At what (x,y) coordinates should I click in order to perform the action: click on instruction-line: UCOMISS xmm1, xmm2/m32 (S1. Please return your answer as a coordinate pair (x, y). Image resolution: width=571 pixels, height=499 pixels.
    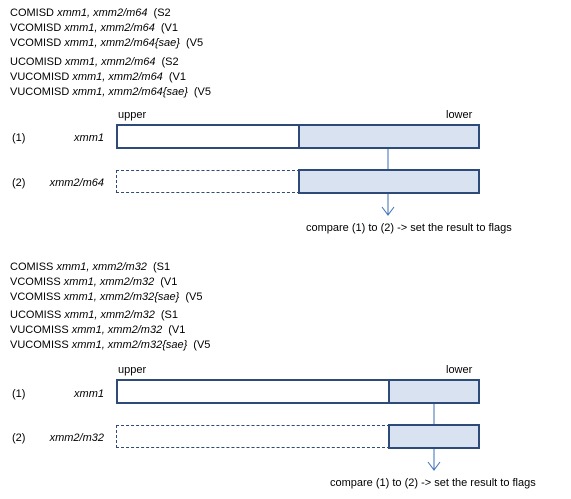
    Looking at the image, I should click on (110, 315).